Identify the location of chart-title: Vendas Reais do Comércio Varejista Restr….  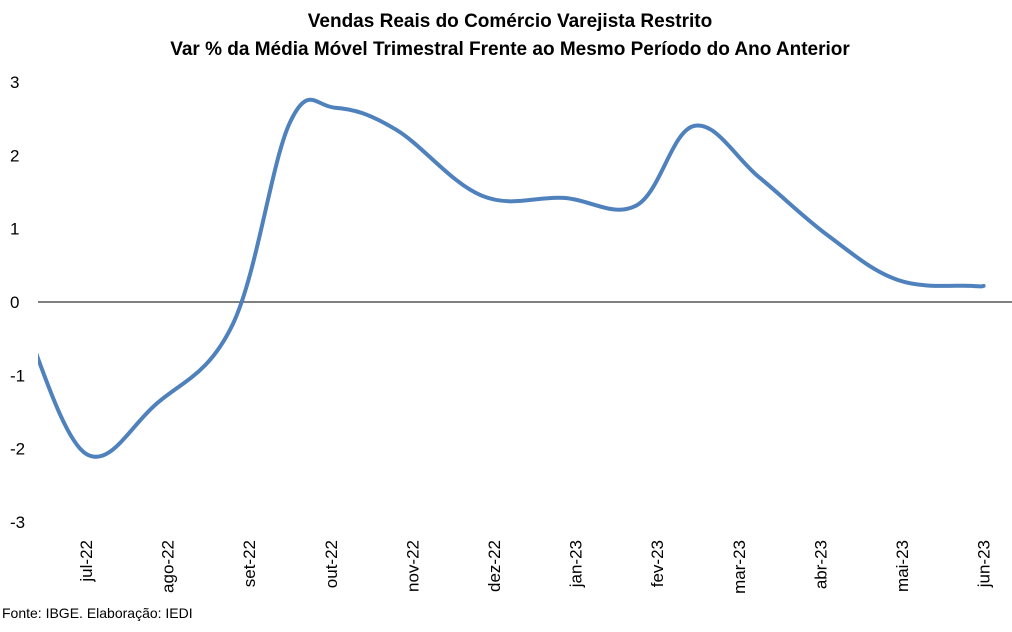
(506, 36).